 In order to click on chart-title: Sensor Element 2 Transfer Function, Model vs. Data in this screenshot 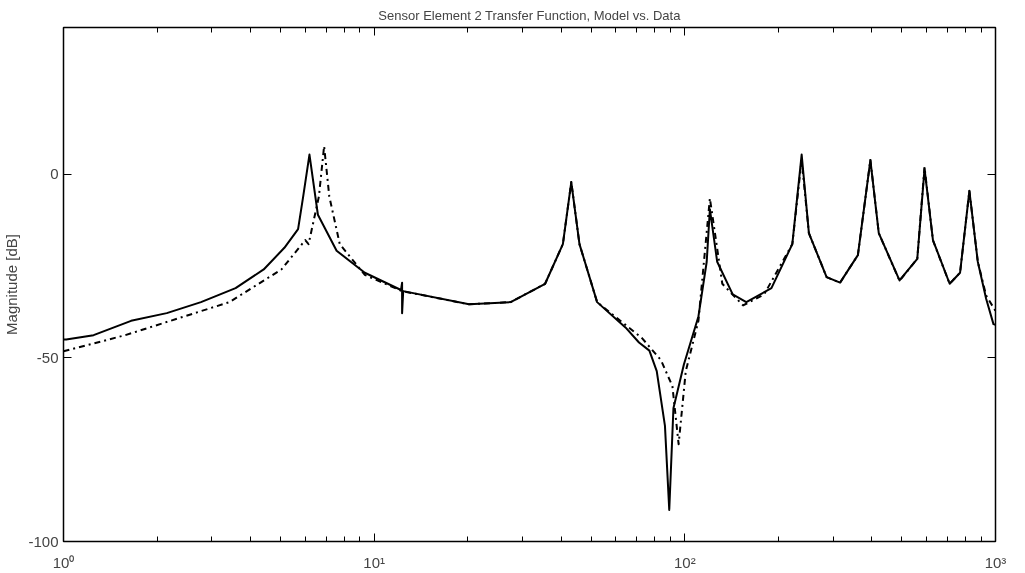, I will do `click(530, 15)`.